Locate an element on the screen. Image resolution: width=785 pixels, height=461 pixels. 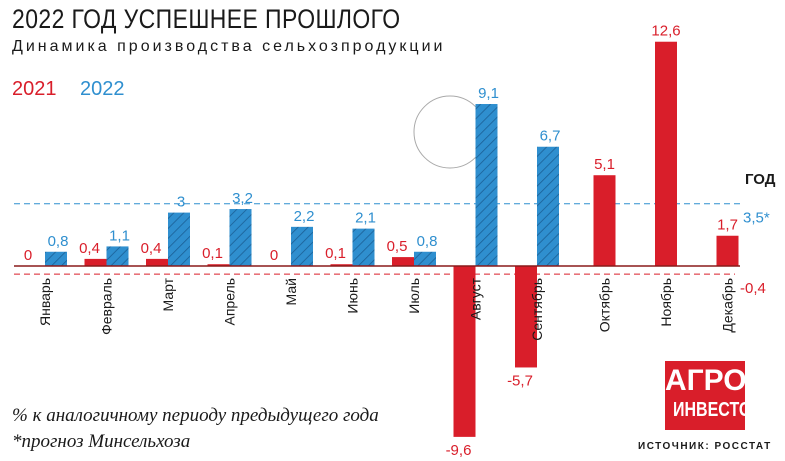
legend-2022: 2022 is located at coordinates (102, 89).